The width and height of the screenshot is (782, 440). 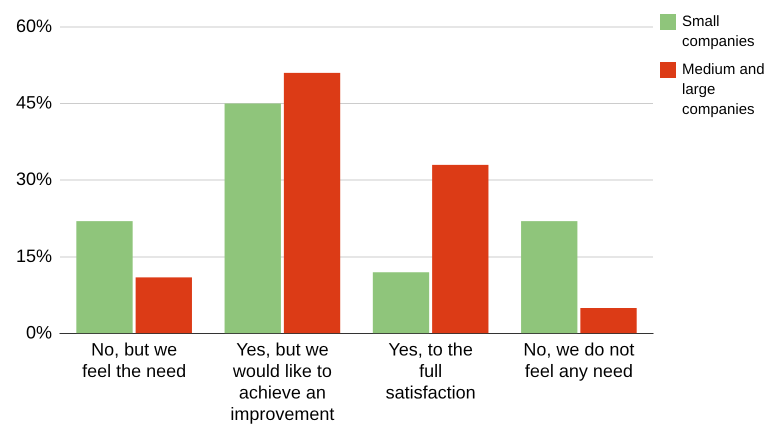 What do you see at coordinates (134, 360) in the screenshot?
I see `x-tick-label: No, but we feel the need` at bounding box center [134, 360].